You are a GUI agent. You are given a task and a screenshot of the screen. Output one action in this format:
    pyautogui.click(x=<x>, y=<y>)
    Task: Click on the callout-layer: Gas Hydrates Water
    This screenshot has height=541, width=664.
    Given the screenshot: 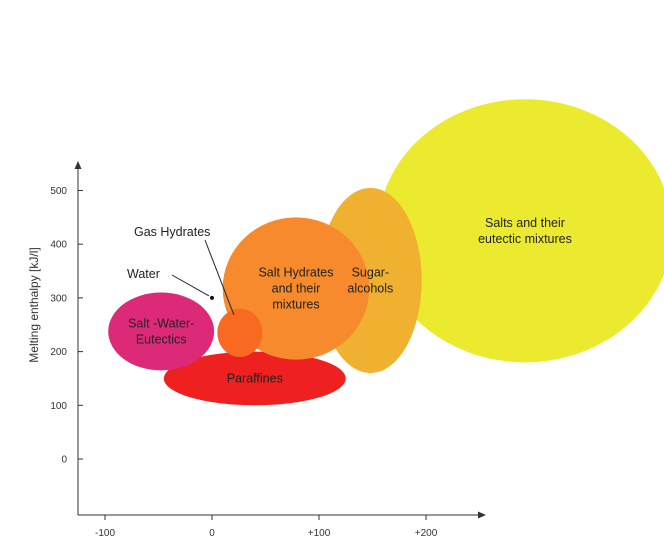 What is the action you would take?
    pyautogui.click(x=181, y=270)
    